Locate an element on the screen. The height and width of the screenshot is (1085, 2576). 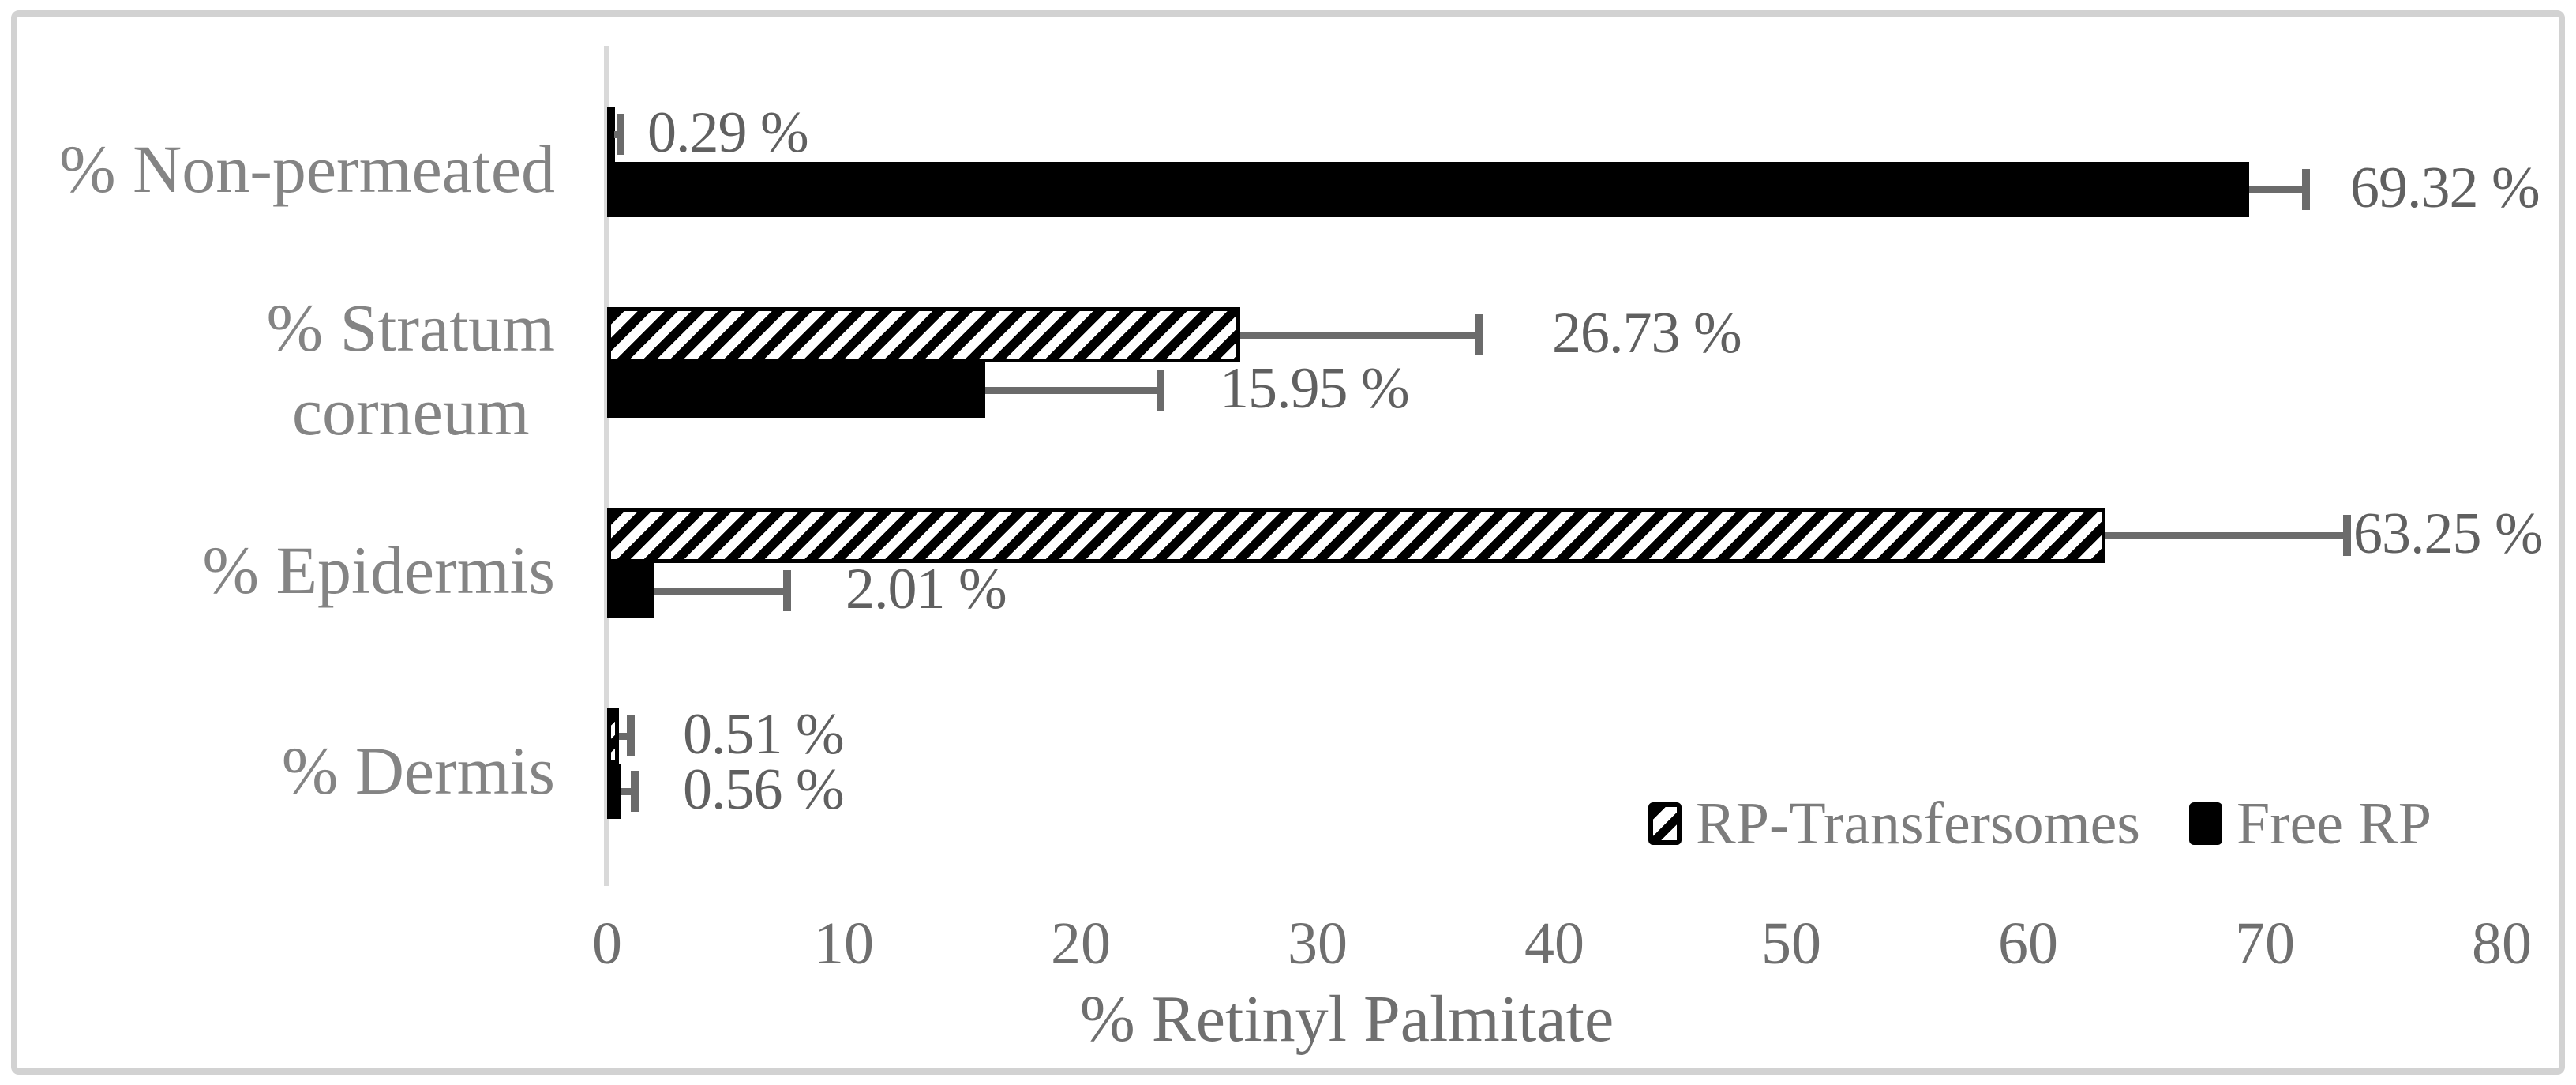
data-label-rp-transfersomes-non-permeated: 0.29 % is located at coordinates (728, 132).